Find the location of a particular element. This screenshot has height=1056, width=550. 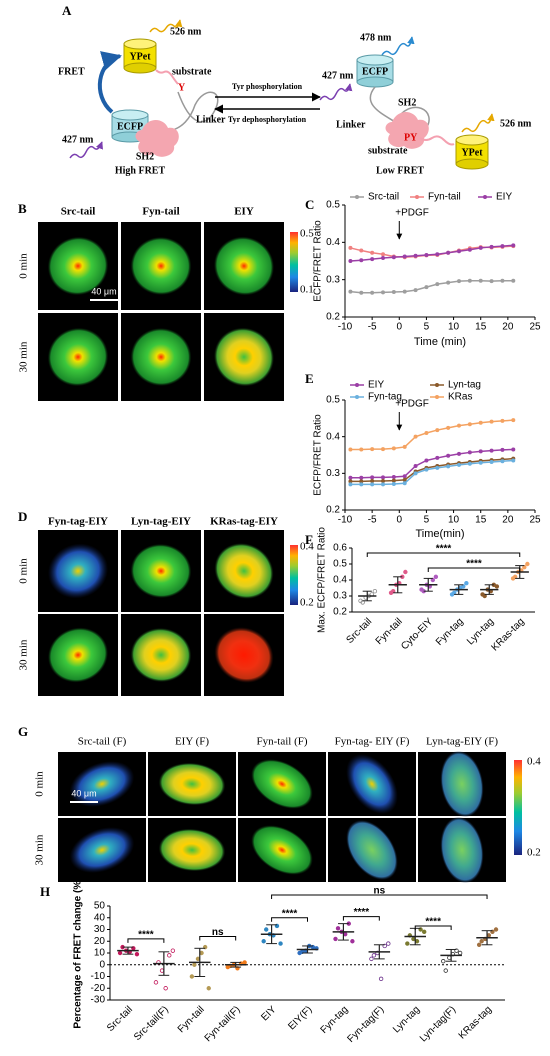

column-label: Fyn-tail is located at coordinates (160, 212).